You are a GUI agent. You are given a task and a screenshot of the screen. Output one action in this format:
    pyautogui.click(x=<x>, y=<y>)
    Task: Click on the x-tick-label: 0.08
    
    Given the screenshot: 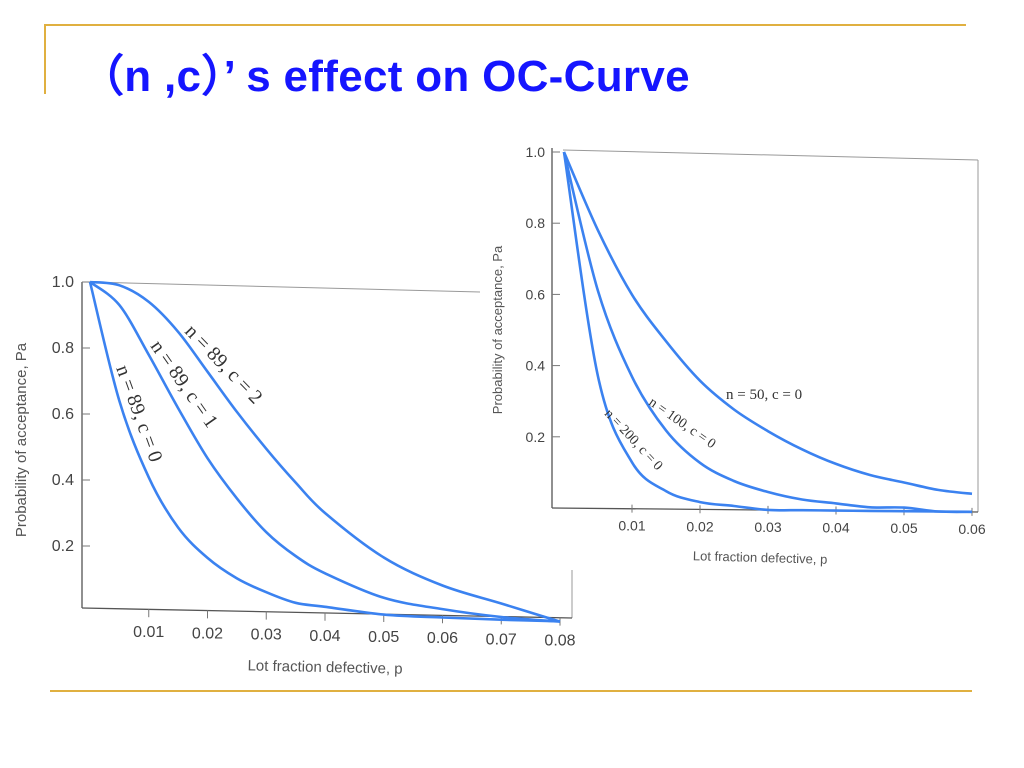 What is the action you would take?
    pyautogui.click(x=559, y=641)
    